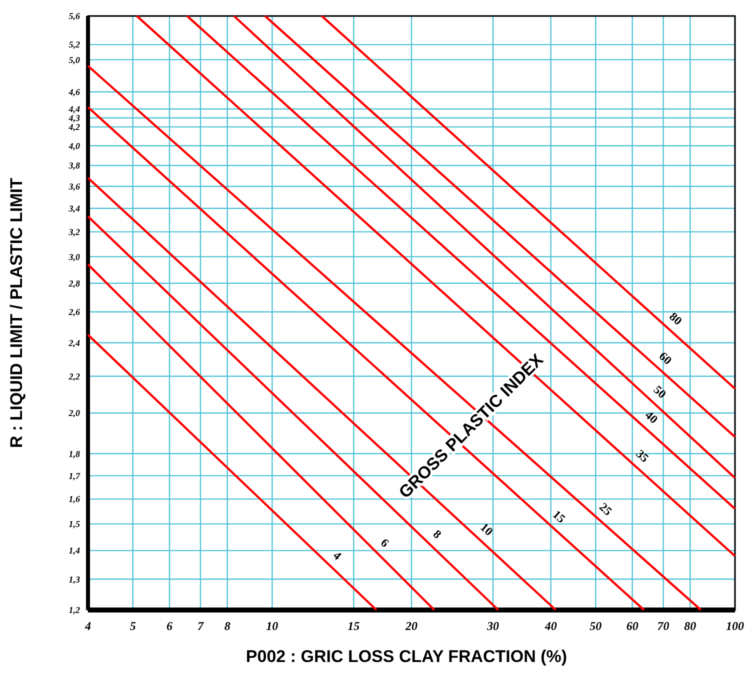 This screenshot has width=748, height=675. I want to click on y-tick-label: 1,5, so click(74, 524).